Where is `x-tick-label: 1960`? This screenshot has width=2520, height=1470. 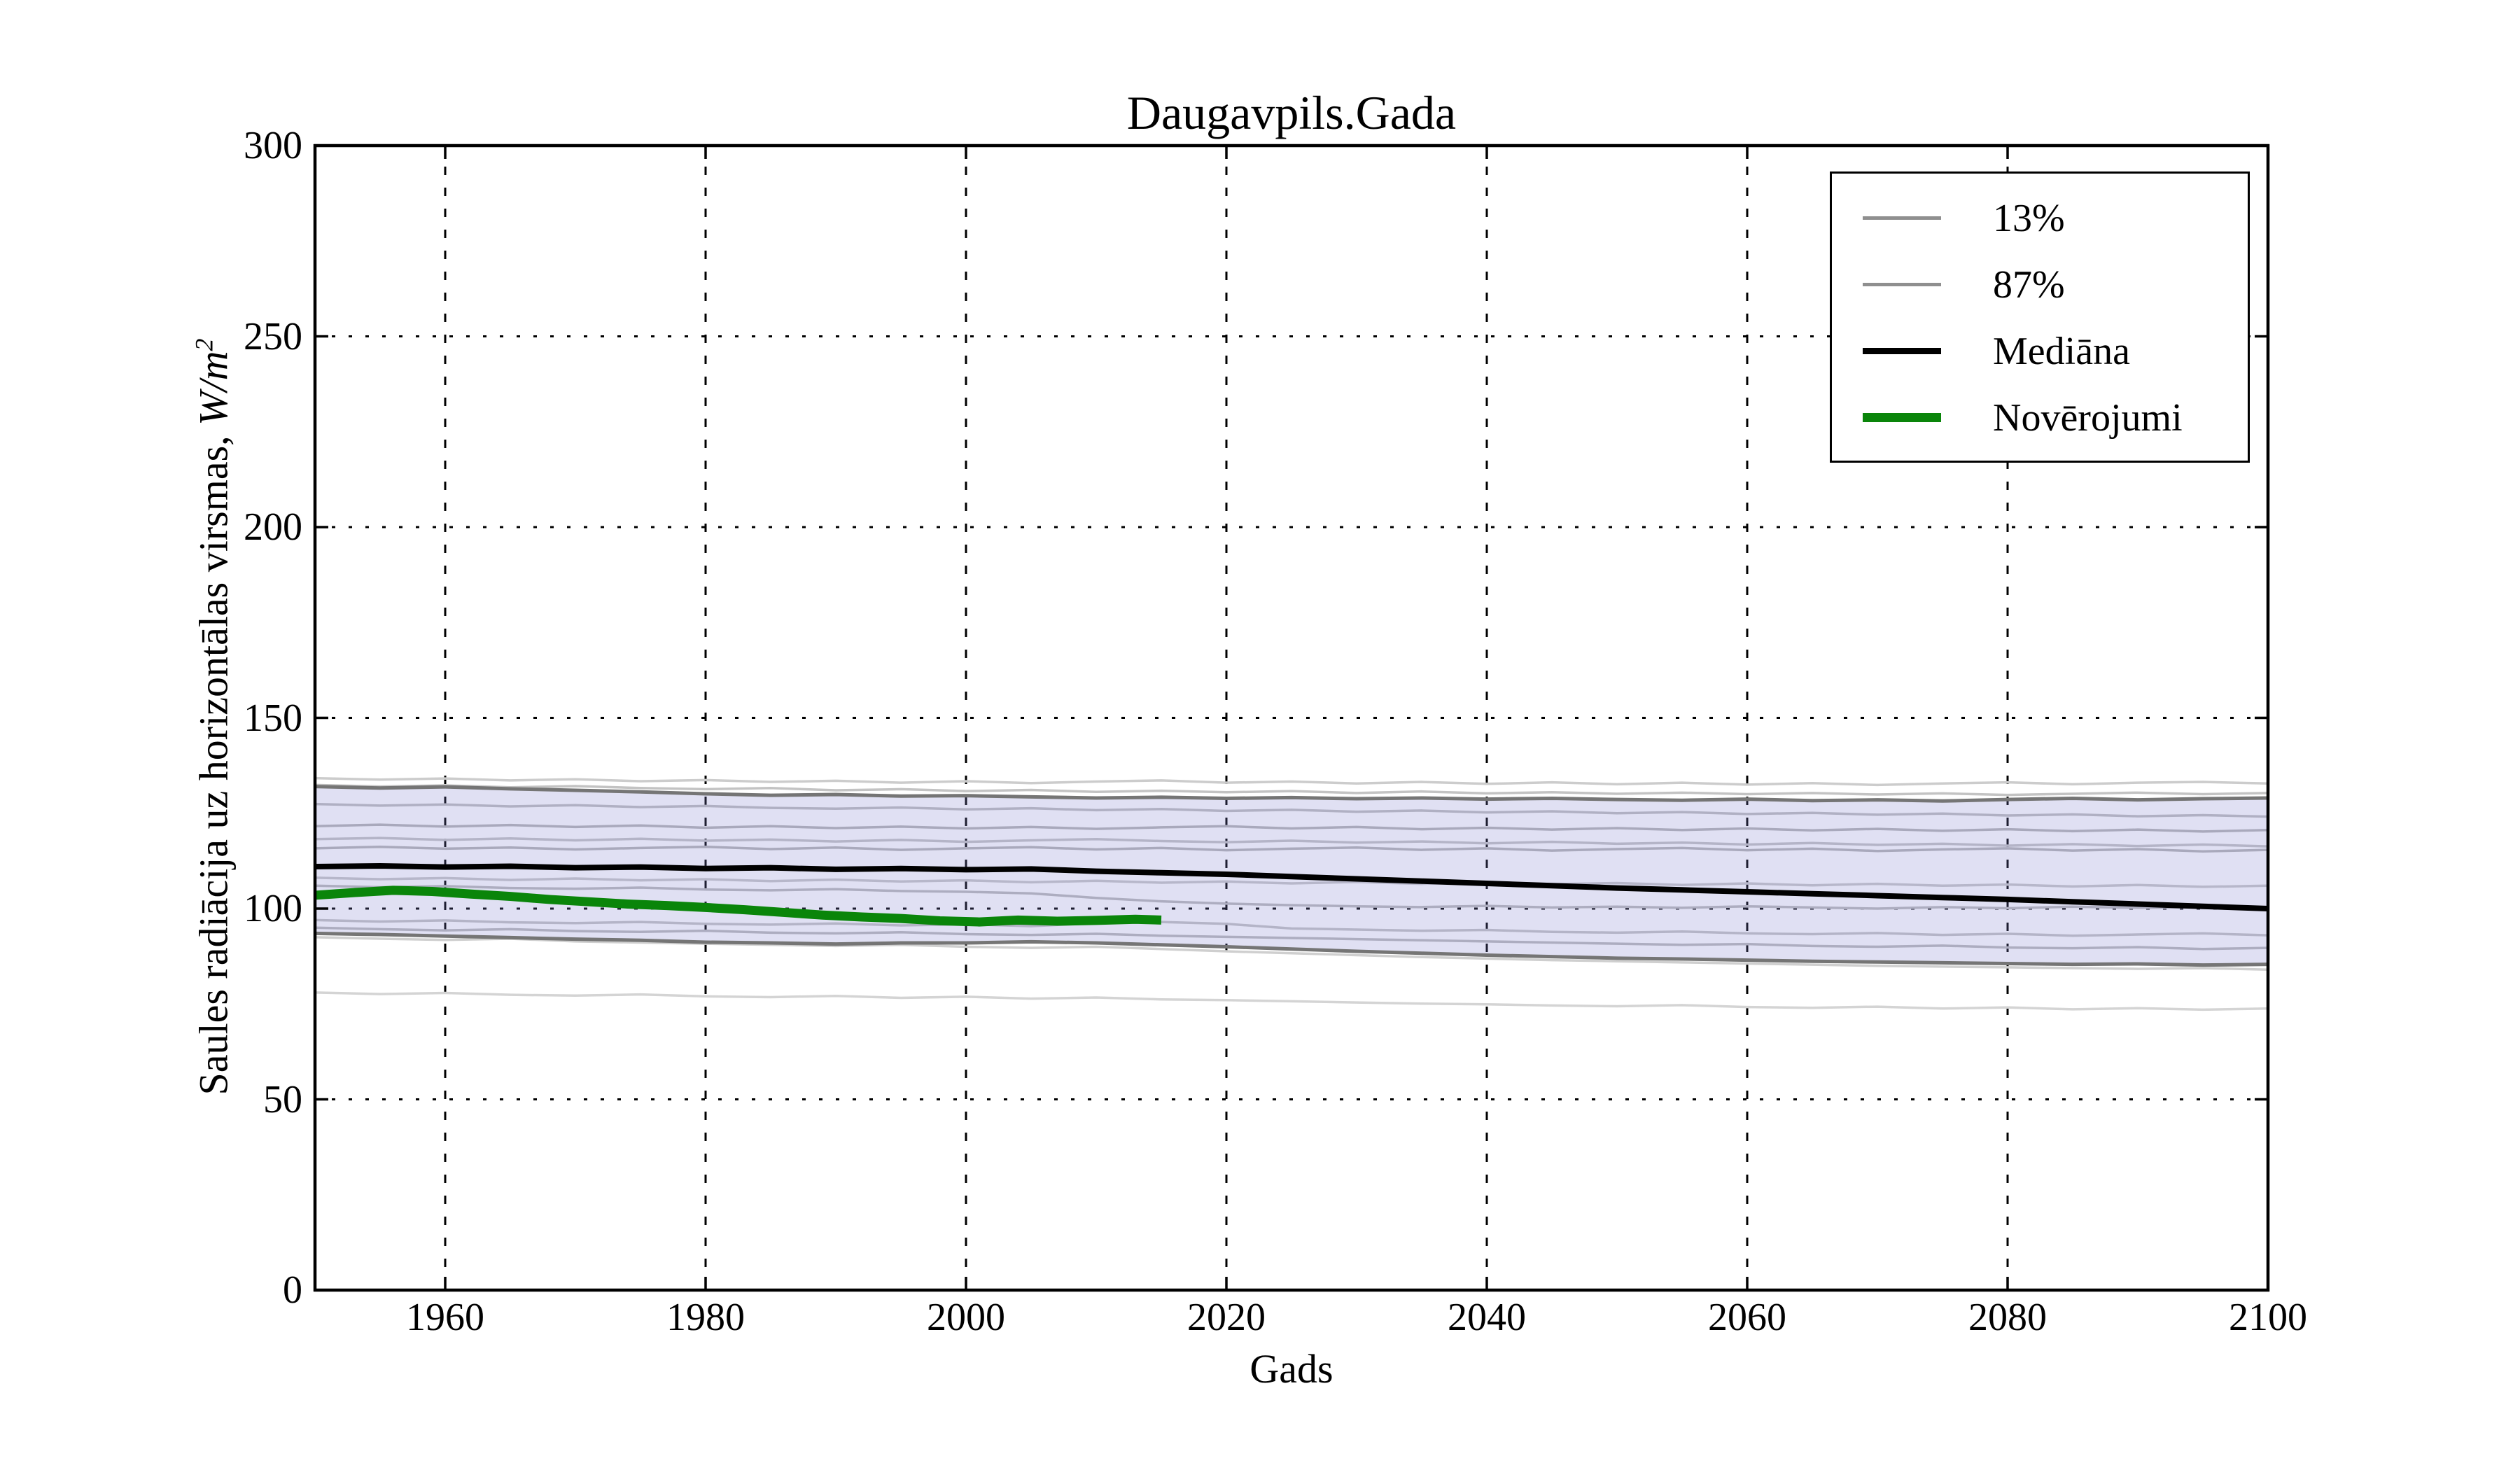 x-tick-label: 1960 is located at coordinates (445, 1317).